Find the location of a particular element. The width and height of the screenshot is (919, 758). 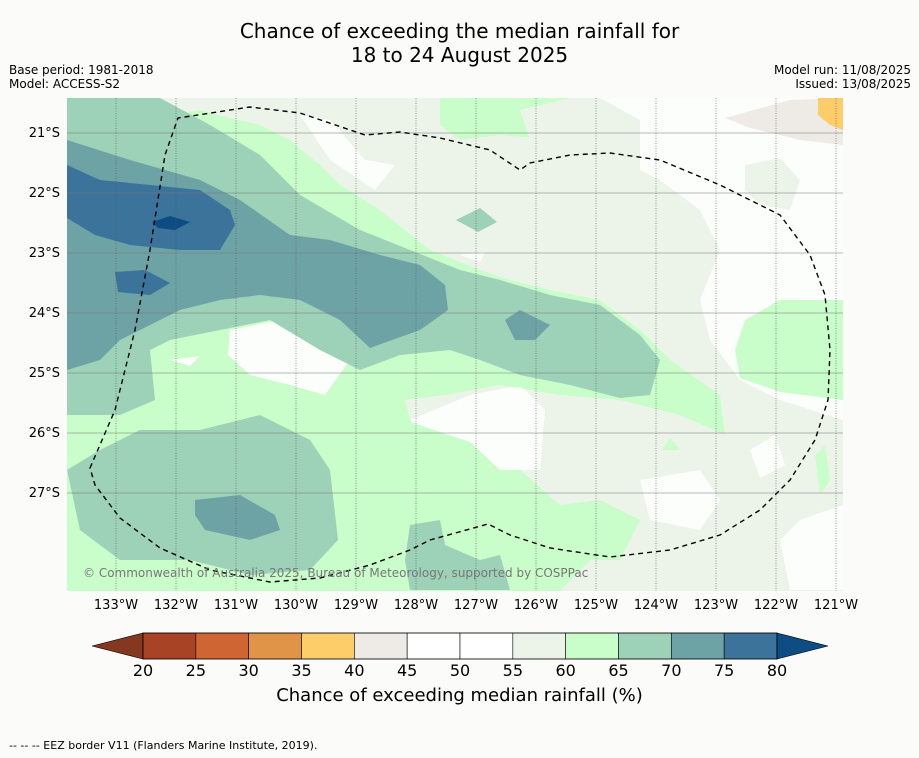

colorbar-over-arrow is located at coordinates (802, 646).